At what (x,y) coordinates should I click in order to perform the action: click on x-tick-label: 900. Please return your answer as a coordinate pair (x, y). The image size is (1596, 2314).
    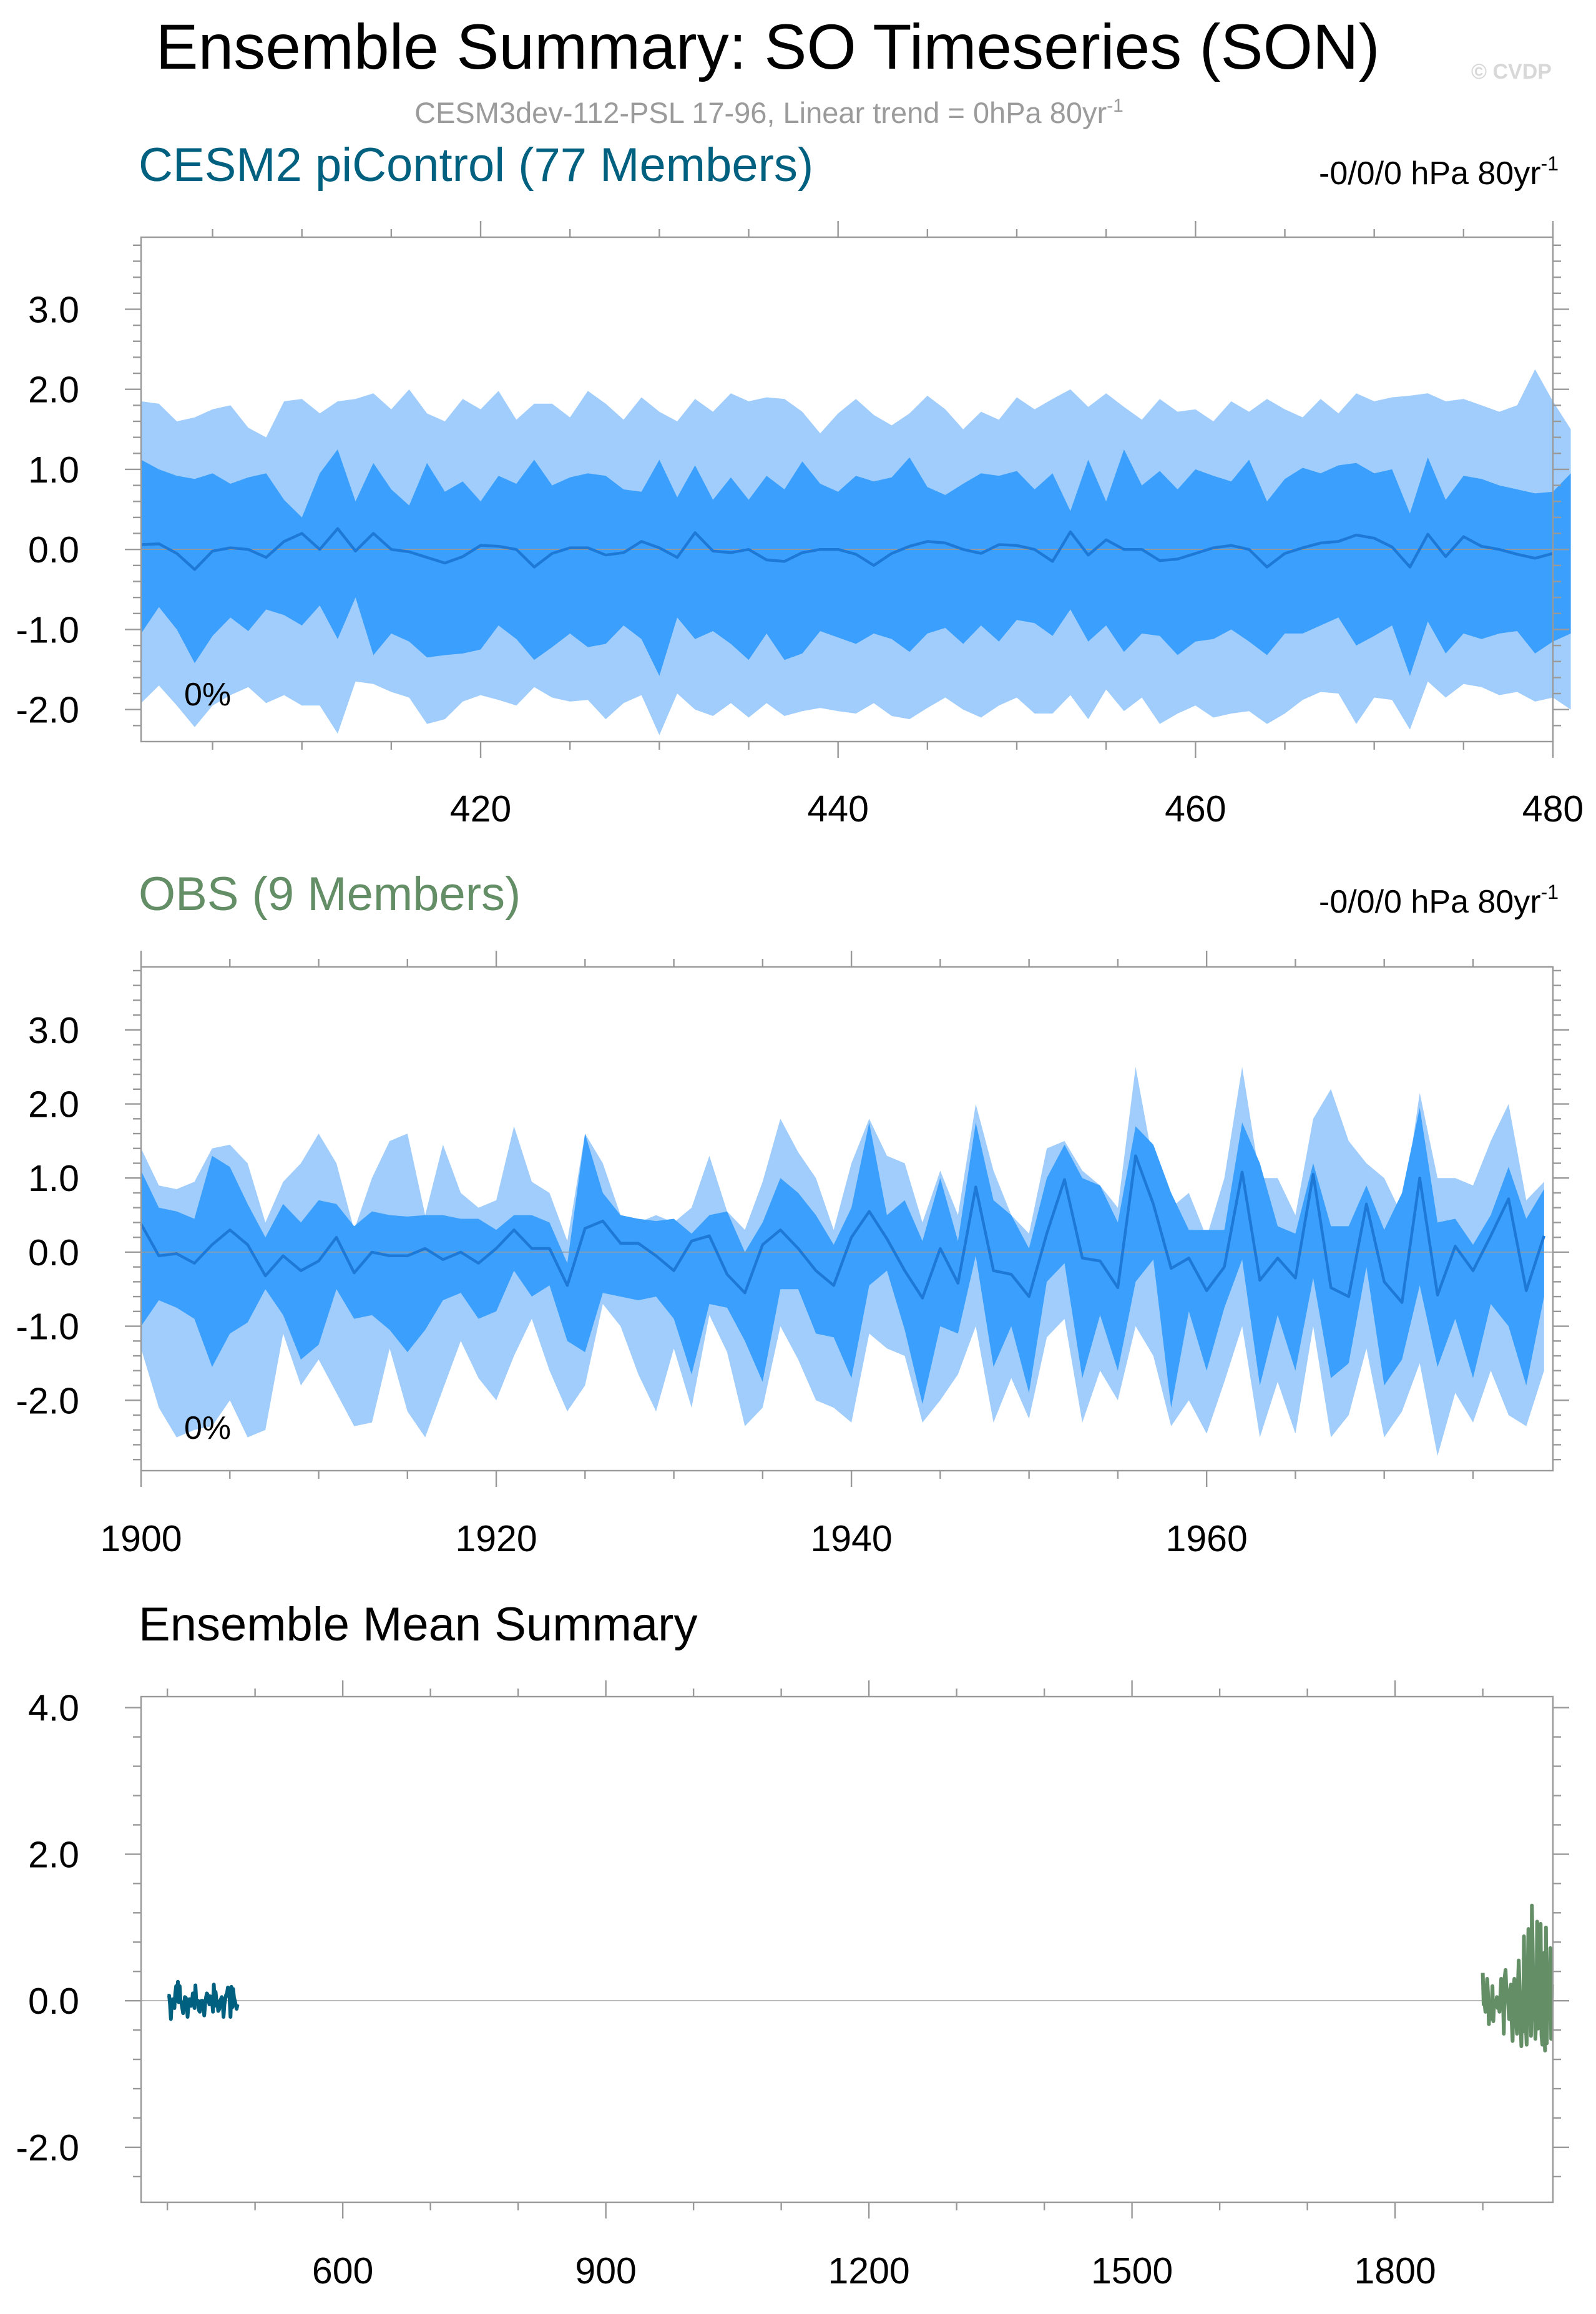
    Looking at the image, I should click on (605, 2271).